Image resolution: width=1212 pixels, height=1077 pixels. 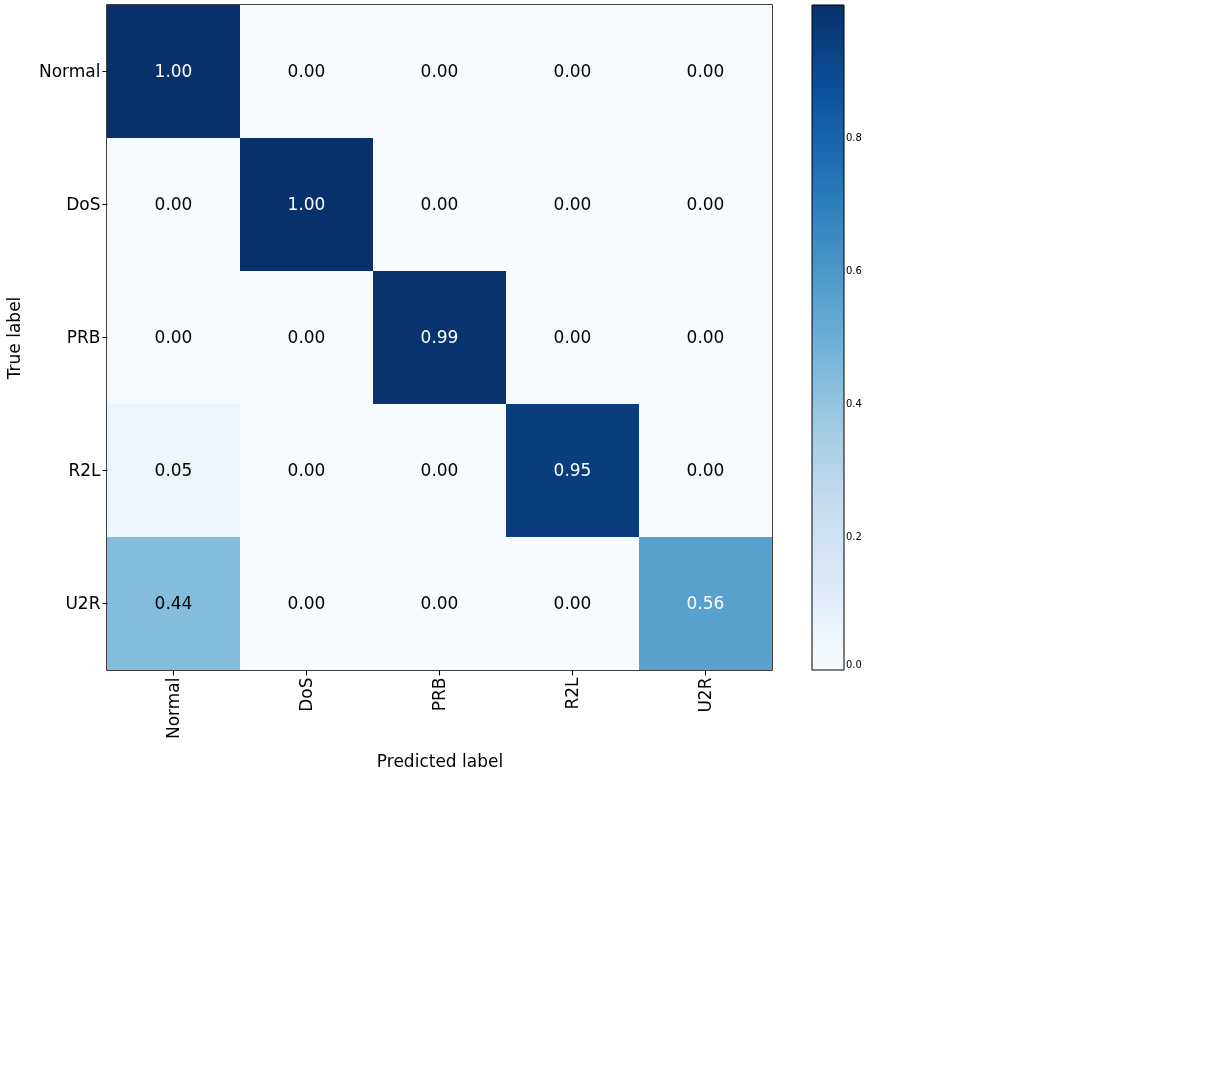 I want to click on data-label: 0.95, so click(x=572, y=469).